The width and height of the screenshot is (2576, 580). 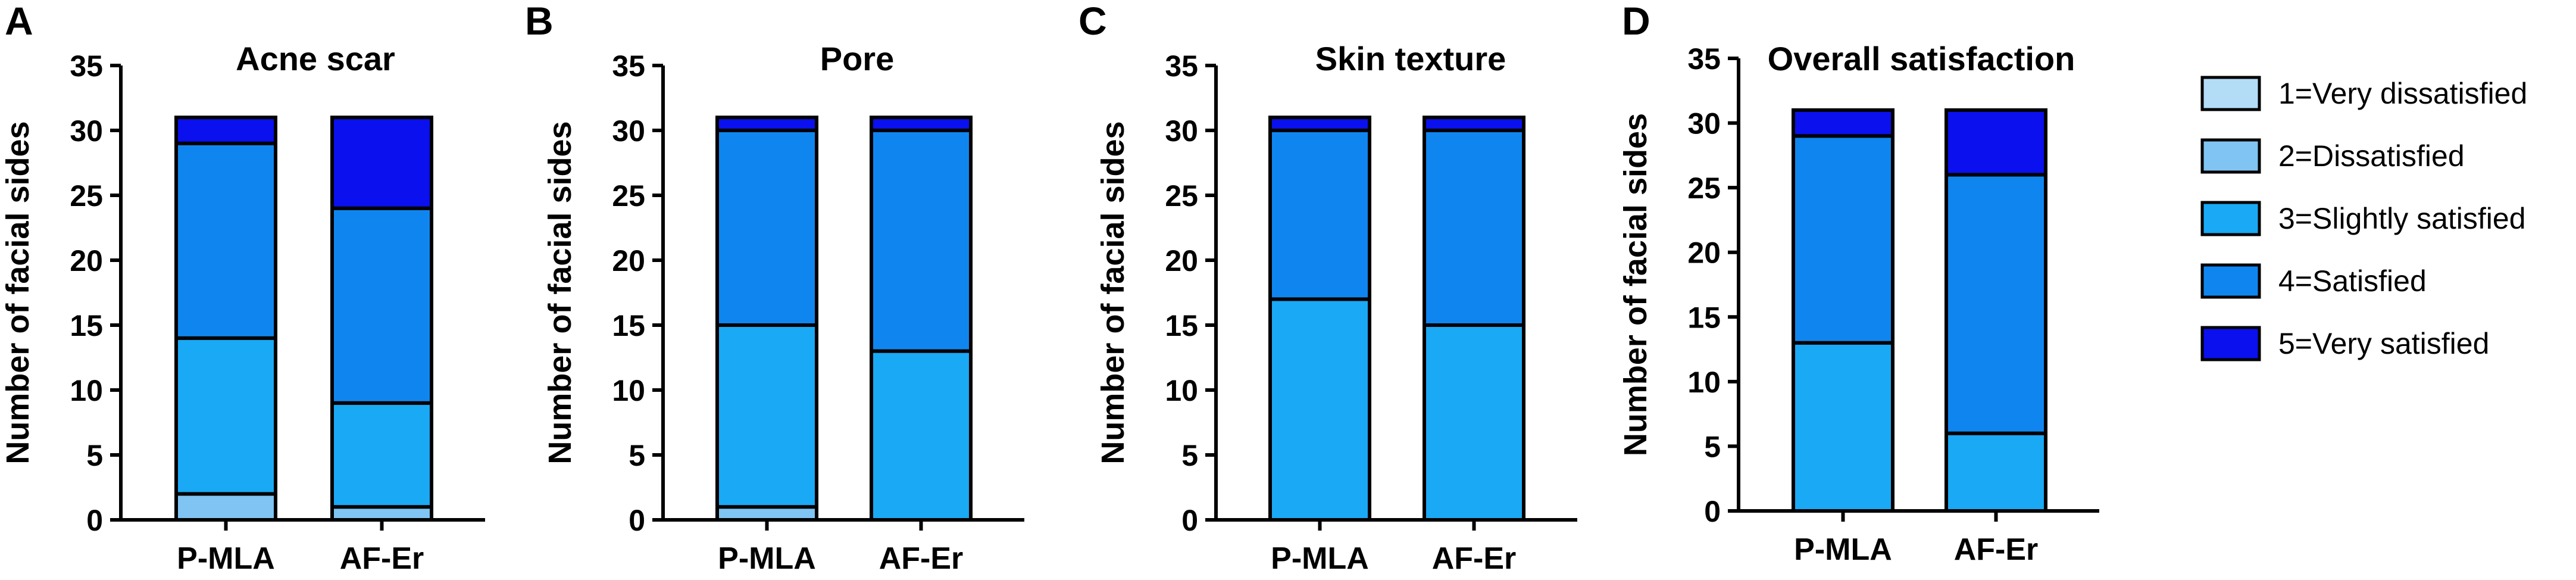 I want to click on chart-title: Overall satisfaction, so click(x=1921, y=59).